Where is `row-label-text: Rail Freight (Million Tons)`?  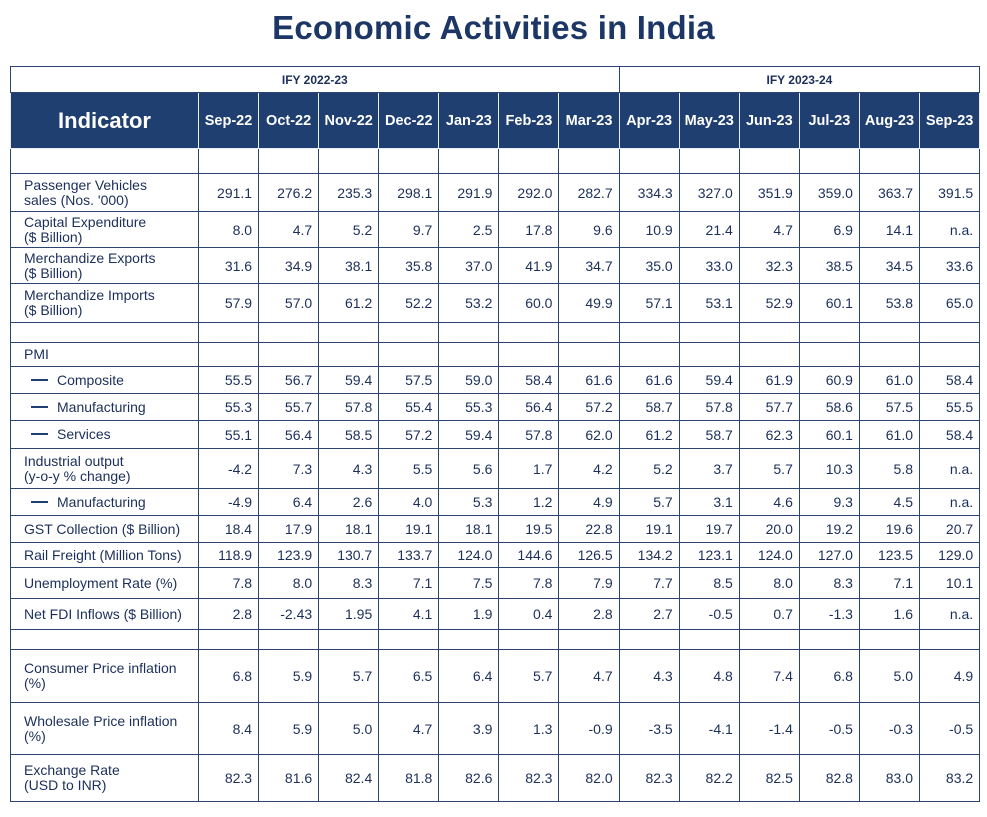
row-label-text: Rail Freight (Million Tons) is located at coordinates (103, 554).